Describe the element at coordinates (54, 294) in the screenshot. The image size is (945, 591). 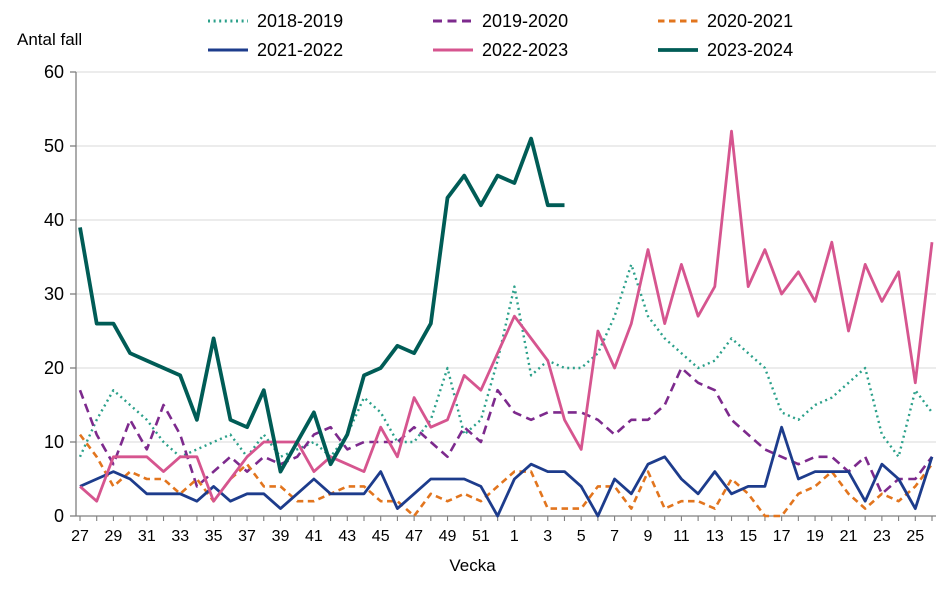
I see `svg-text: 30` at that location.